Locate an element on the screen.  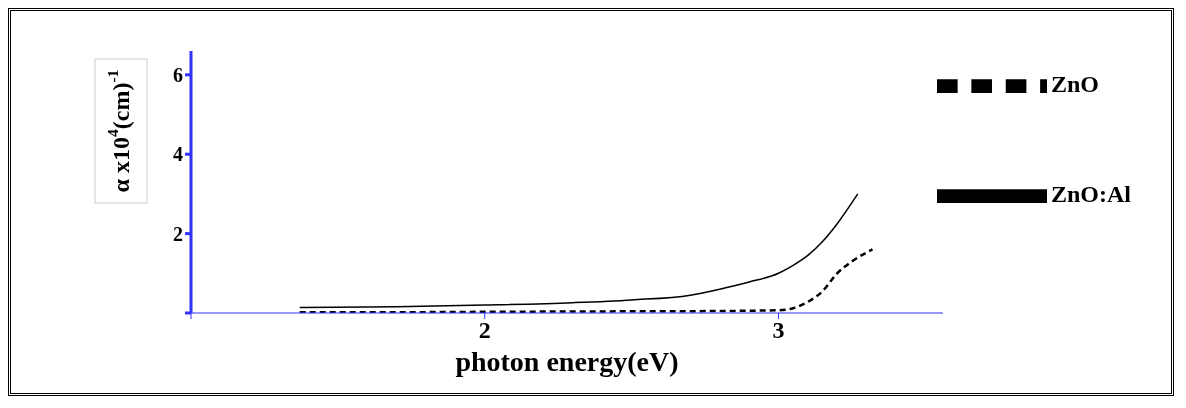
legend-label: ZnO:Al is located at coordinates (1090, 193).